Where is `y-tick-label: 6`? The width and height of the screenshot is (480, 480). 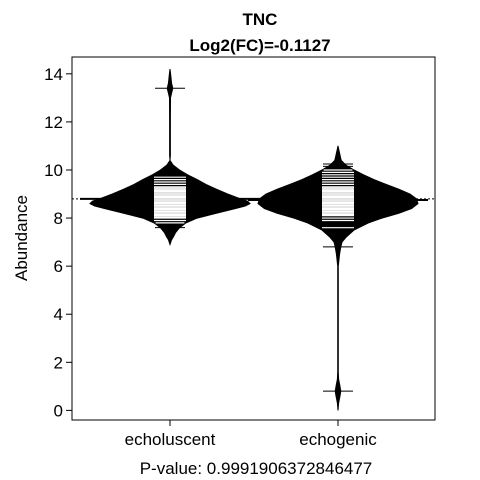
y-tick-label: 6 is located at coordinates (58, 266).